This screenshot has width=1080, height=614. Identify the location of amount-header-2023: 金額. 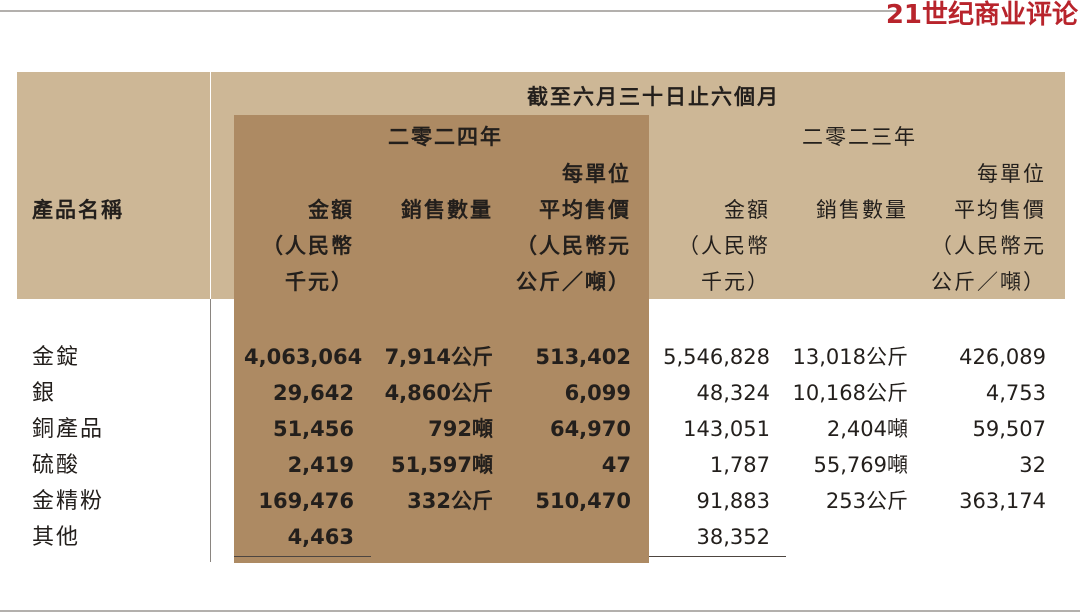
(747, 210).